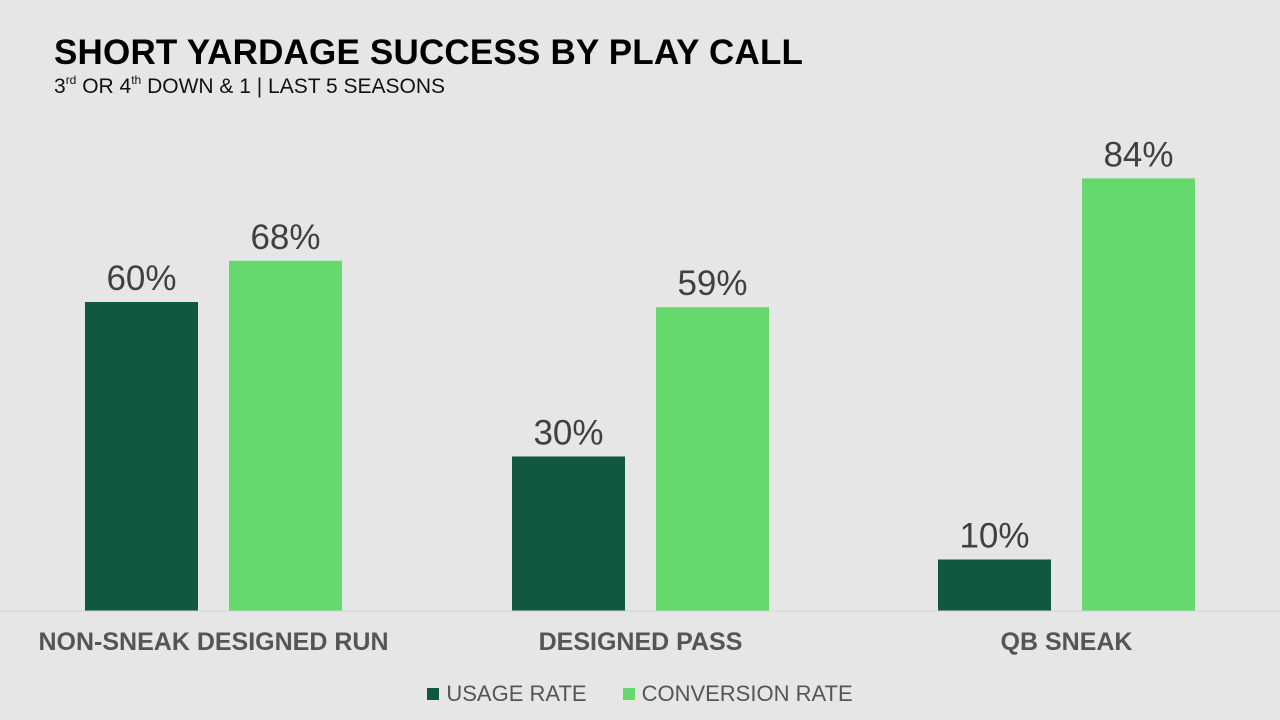 The image size is (1280, 720). What do you see at coordinates (628, 694) in the screenshot?
I see `legend-swatch-conversion` at bounding box center [628, 694].